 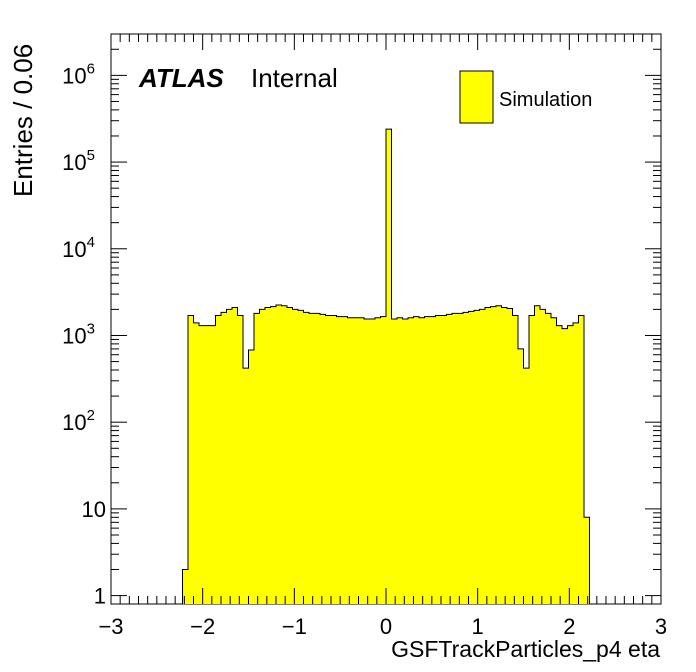 I want to click on y-tick-label-4: 10⁴, so click(x=78, y=248).